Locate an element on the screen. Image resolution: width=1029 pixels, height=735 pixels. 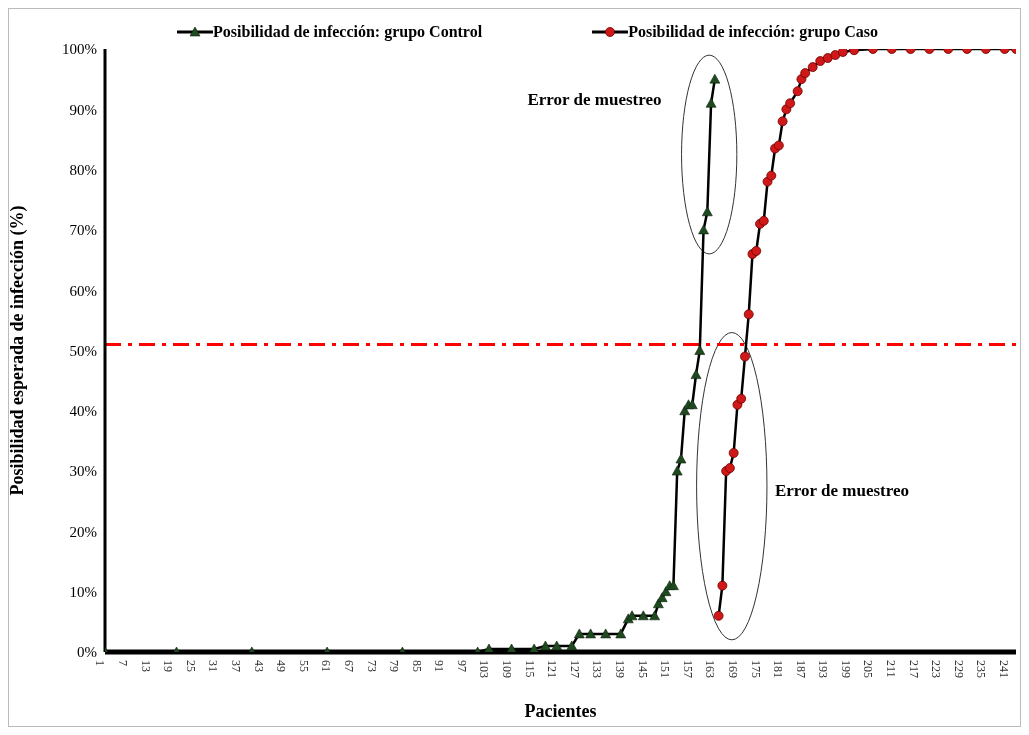
x-tick-label: 43 is located at coordinates (258, 666).